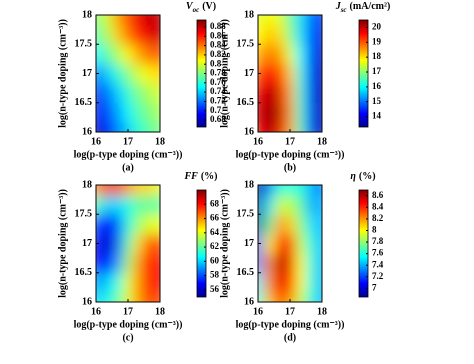 The height and width of the screenshot is (364, 474). I want to click on colorbar-tick-label: 58, so click(215, 275).